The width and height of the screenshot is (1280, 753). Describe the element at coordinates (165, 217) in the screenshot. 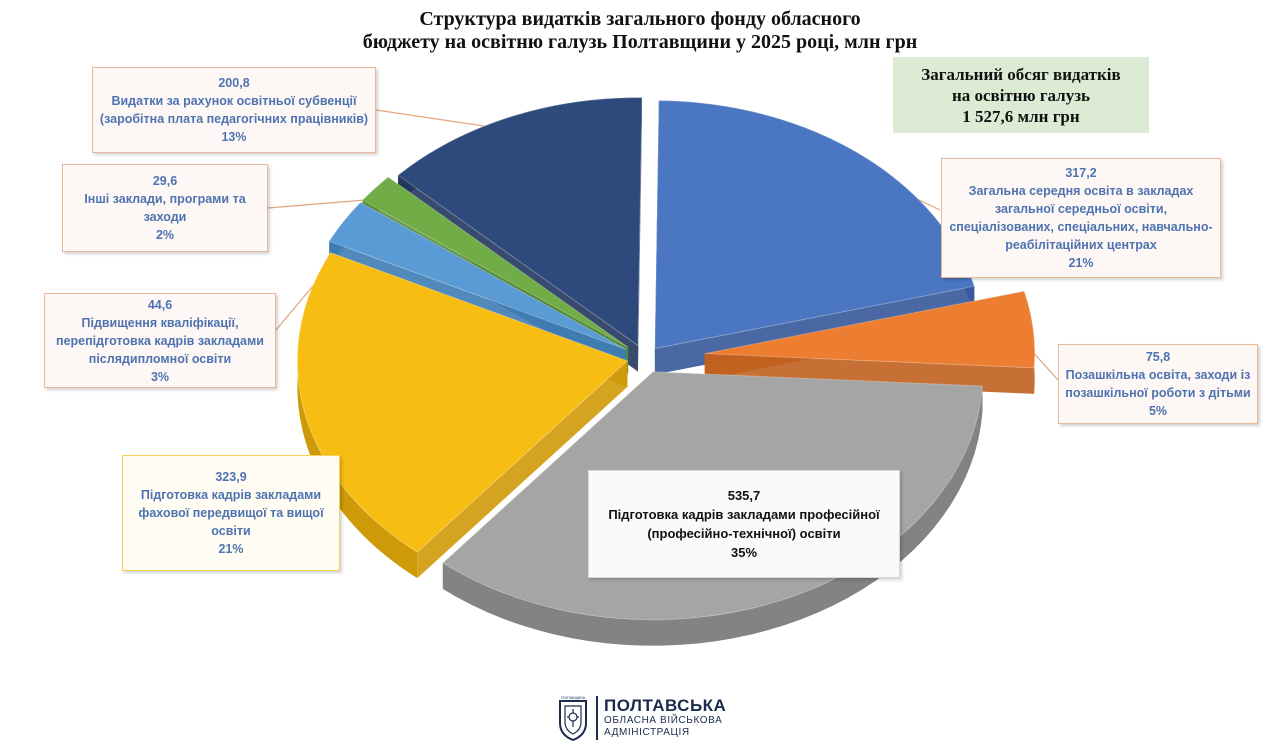

I see `slice-text-line: заходи` at that location.